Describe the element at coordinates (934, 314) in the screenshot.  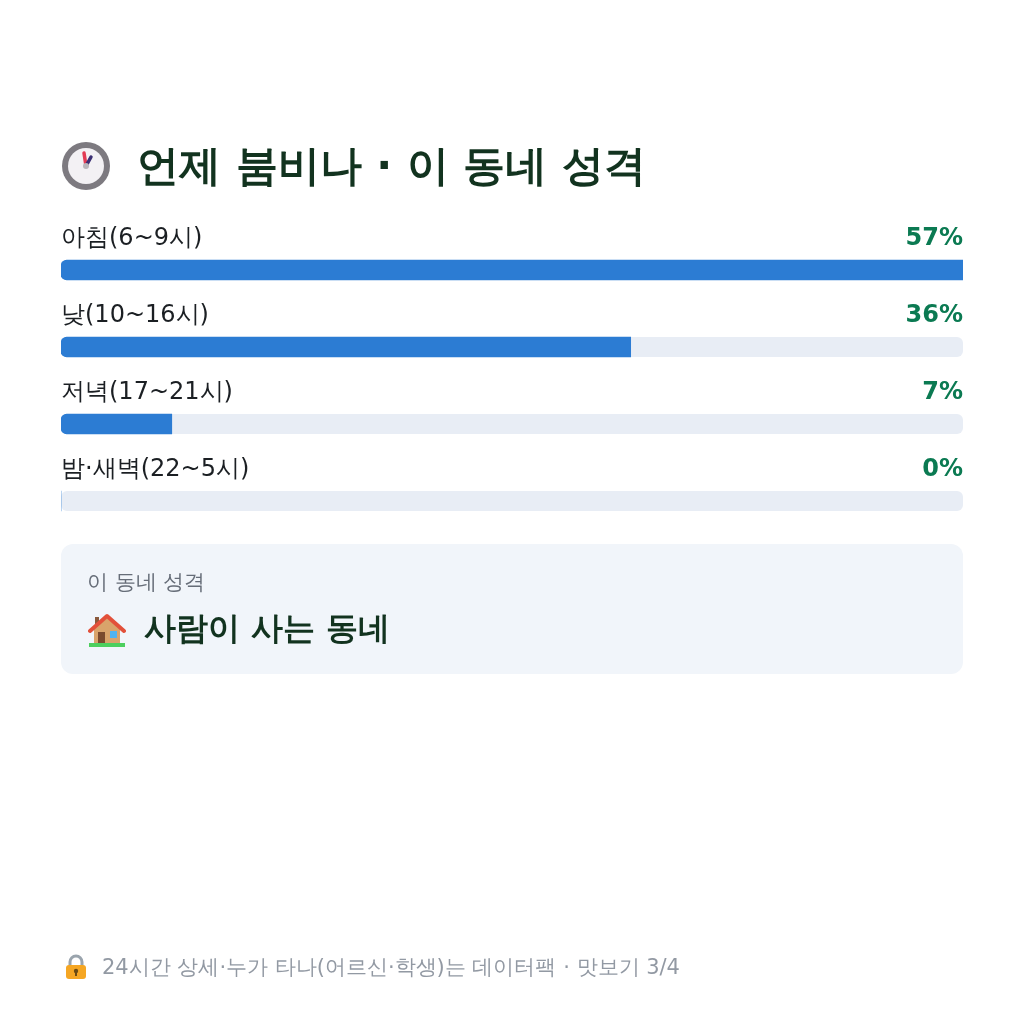
I see `data-label: 36%` at that location.